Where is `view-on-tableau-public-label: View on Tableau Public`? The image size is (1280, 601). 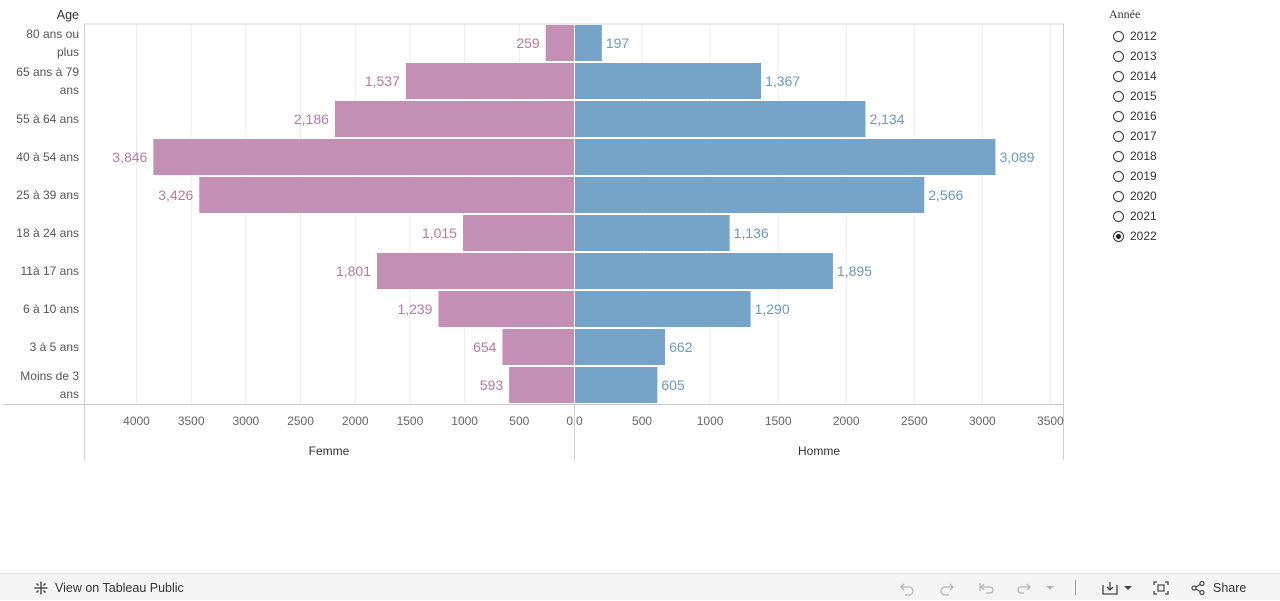 view-on-tableau-public-label: View on Tableau Public is located at coordinates (119, 587).